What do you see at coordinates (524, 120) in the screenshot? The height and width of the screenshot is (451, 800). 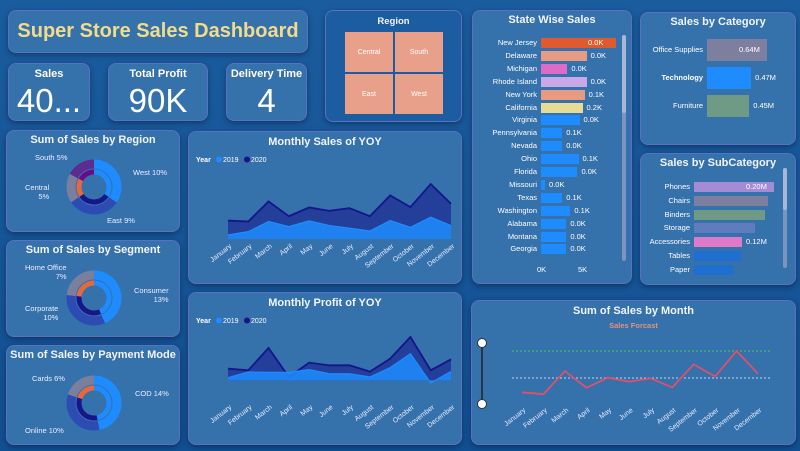 I see `bar-category-label: Virginia` at bounding box center [524, 120].